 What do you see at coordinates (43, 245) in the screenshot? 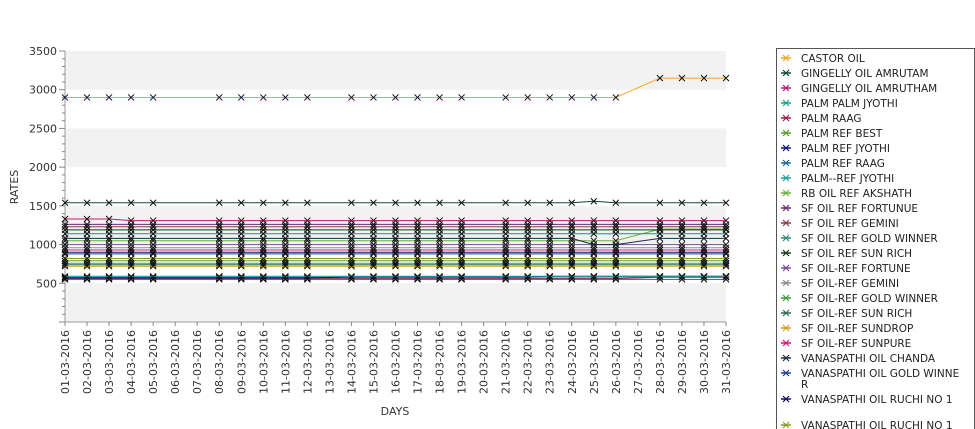
I see `y-tick-label: 1000` at bounding box center [43, 245].